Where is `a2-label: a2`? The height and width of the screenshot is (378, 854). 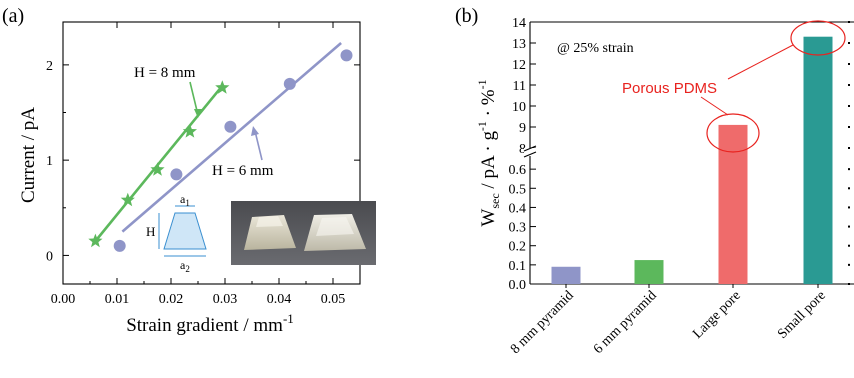 a2-label: a2 is located at coordinates (185, 266).